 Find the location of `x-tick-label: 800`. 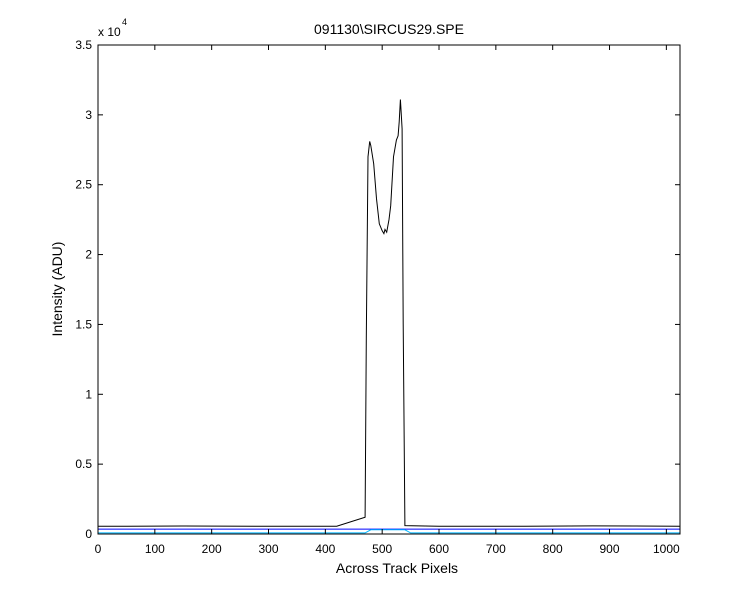

x-tick-label: 800 is located at coordinates (553, 549).